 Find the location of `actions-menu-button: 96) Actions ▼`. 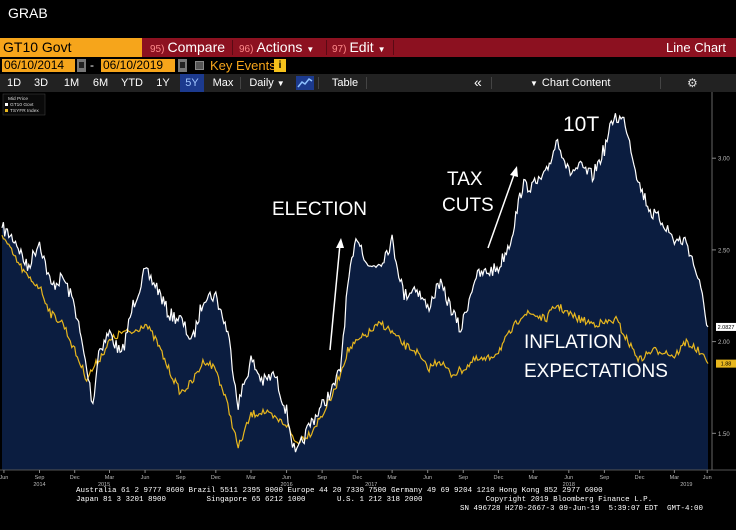

actions-menu-button: 96) Actions ▼ is located at coordinates (276, 47).